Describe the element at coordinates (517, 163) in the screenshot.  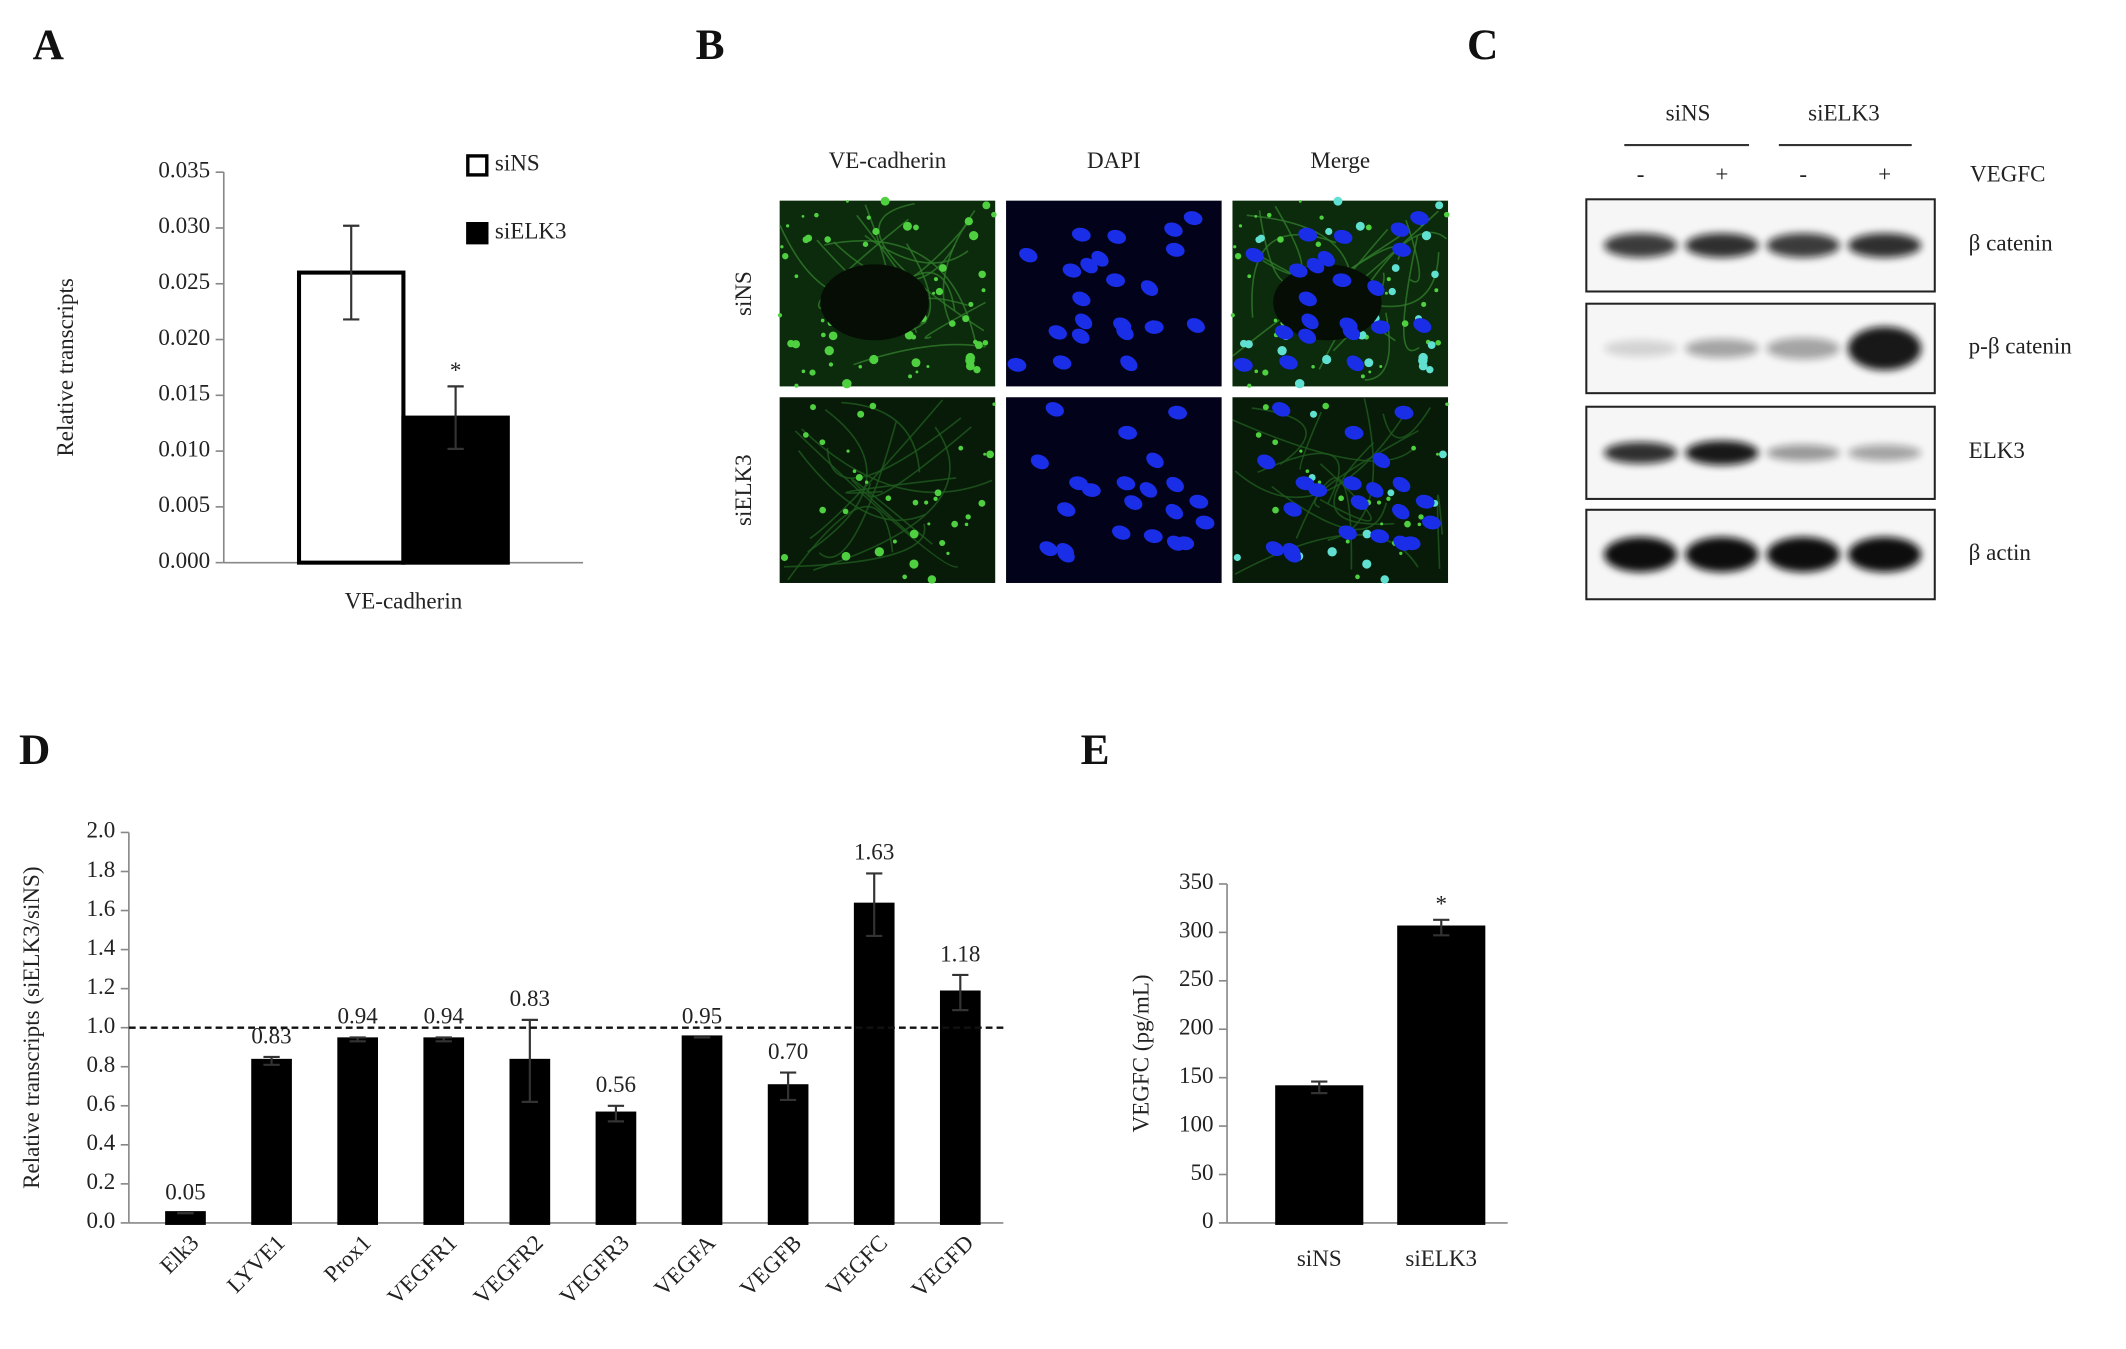
I see `legend-label: siNS` at that location.